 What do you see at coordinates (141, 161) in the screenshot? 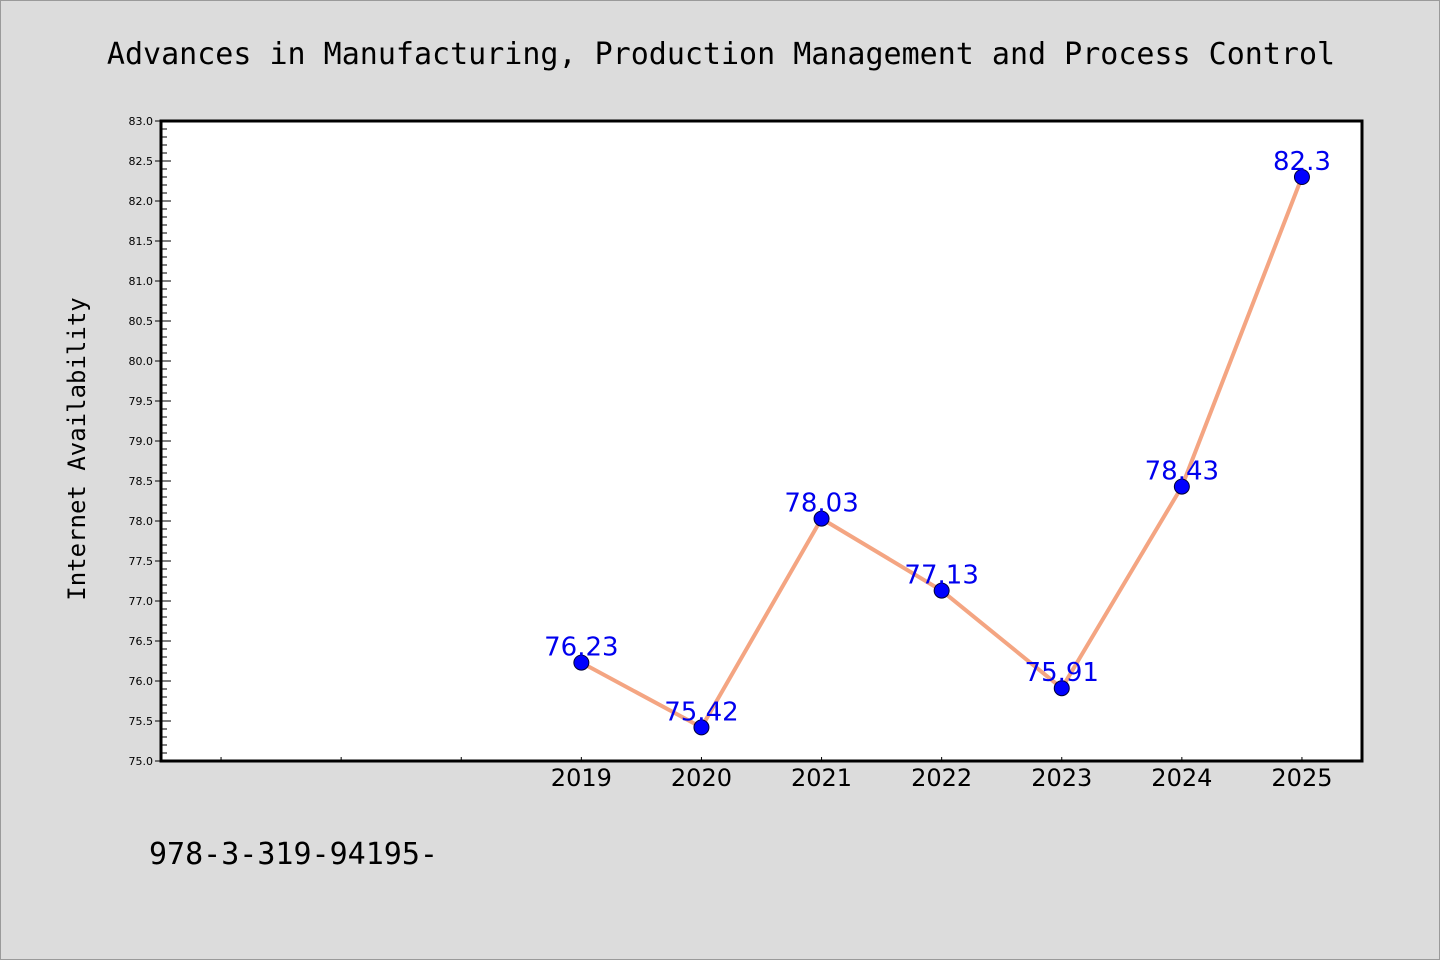
I see `y-tick-label: 82.5` at bounding box center [141, 161].